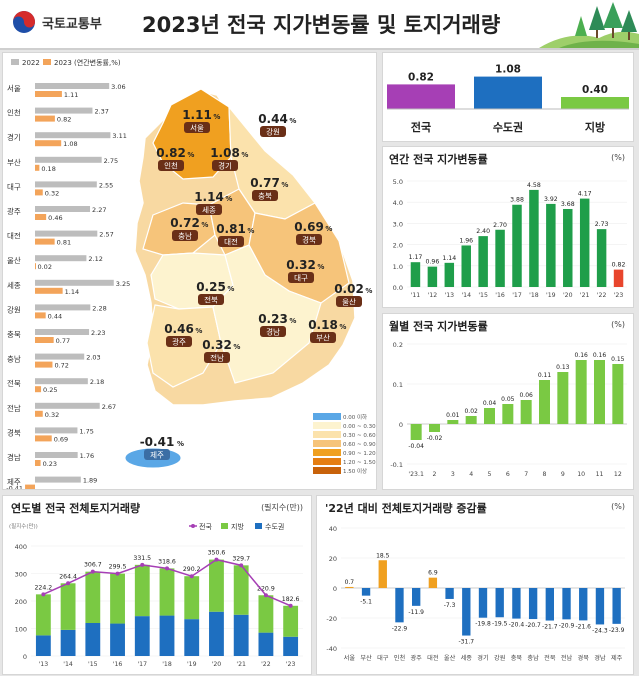 Image resolution: width=639 pixels, height=676 pixels. Describe the element at coordinates (355, 471) in the screenshot. I see `map-legend-label: 1.50 이상` at that location.